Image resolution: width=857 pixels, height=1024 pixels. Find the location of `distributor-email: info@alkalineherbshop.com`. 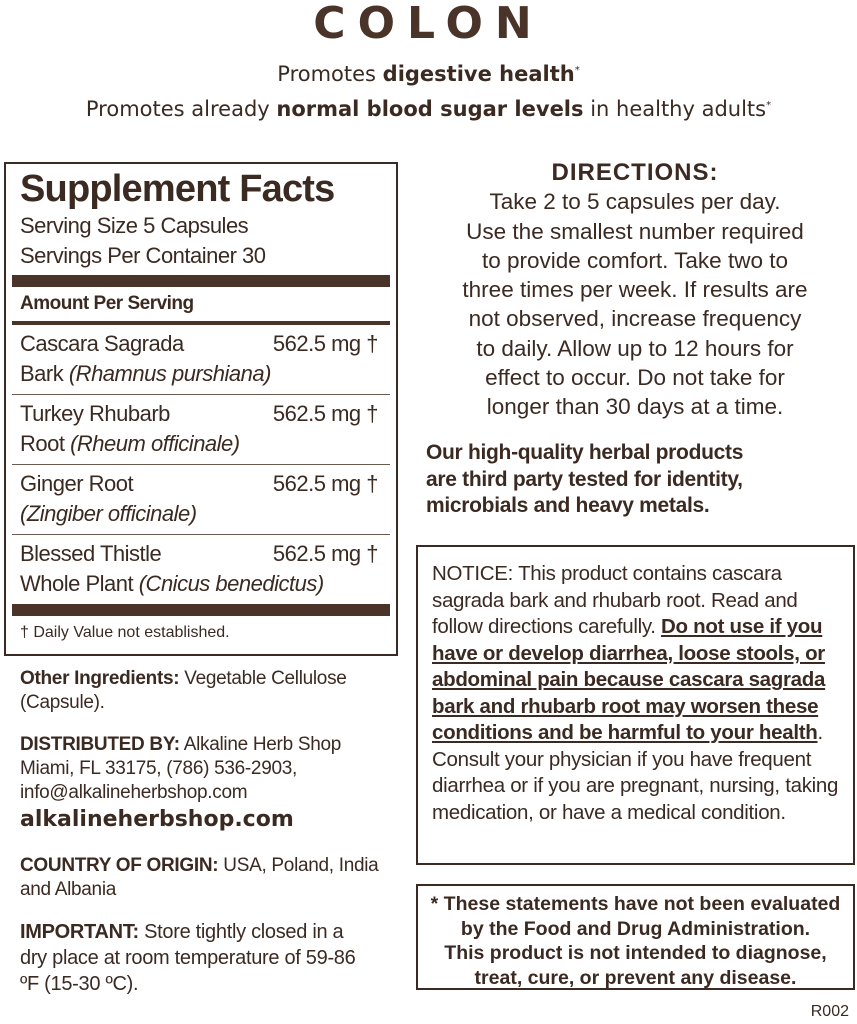

distributor-email: info@alkalineherbshop.com is located at coordinates (134, 792).